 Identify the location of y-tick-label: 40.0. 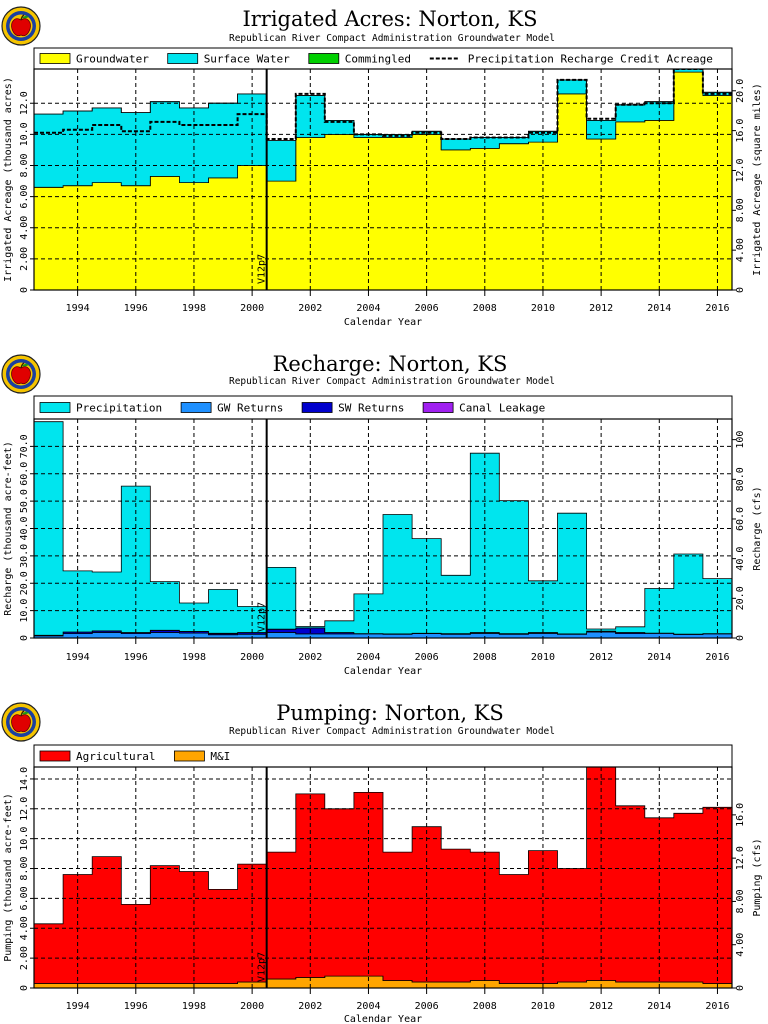
(24, 528).